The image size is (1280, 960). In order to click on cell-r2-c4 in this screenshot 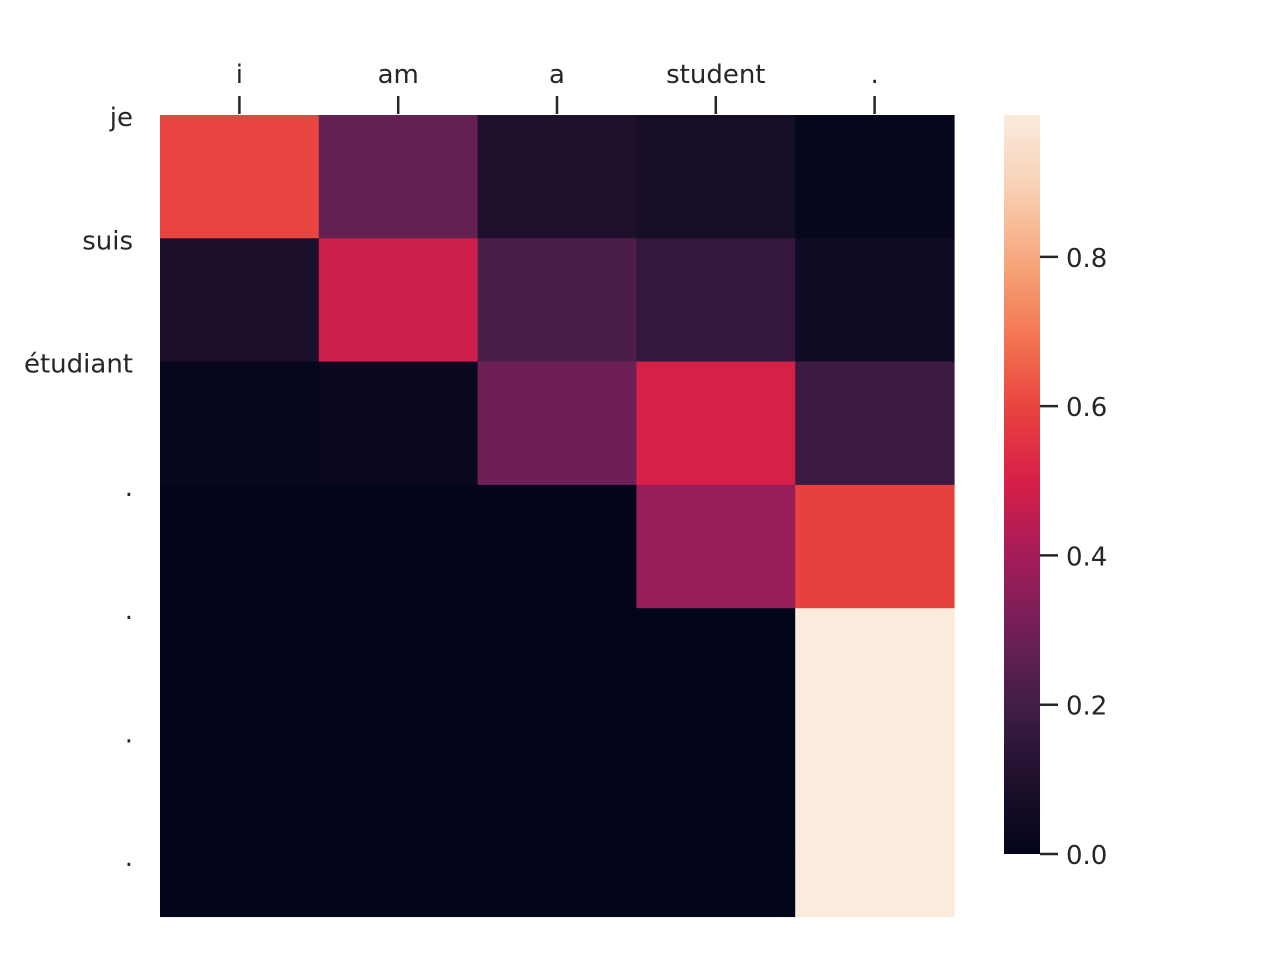, I will do `click(875, 423)`.